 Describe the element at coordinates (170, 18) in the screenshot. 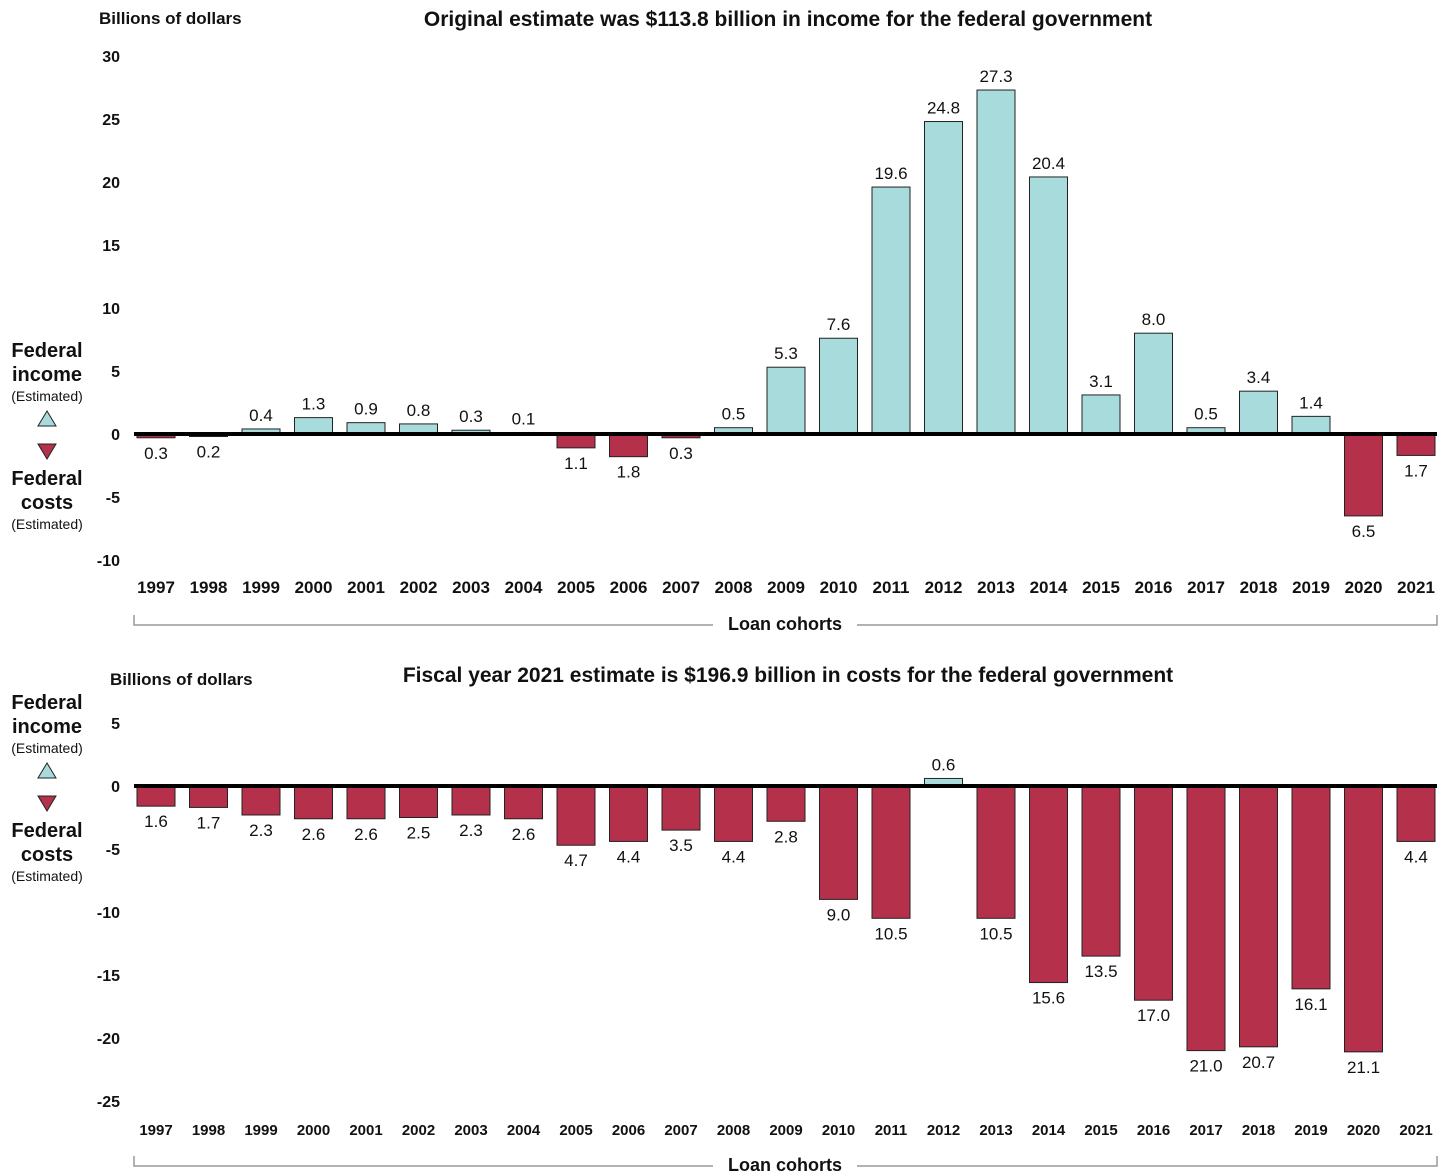

I see `chart1-unit-label: Billions of dollars` at that location.